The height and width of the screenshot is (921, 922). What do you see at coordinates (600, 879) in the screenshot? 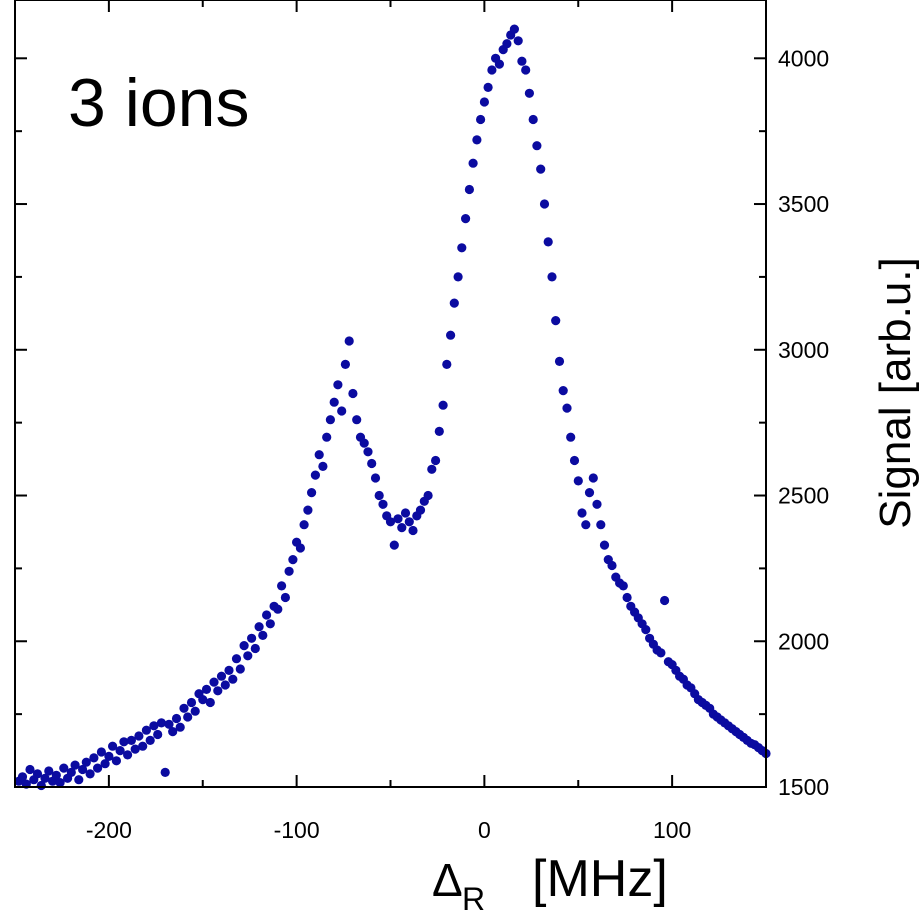
I see `x-axis-unit: [MHz]` at bounding box center [600, 879].